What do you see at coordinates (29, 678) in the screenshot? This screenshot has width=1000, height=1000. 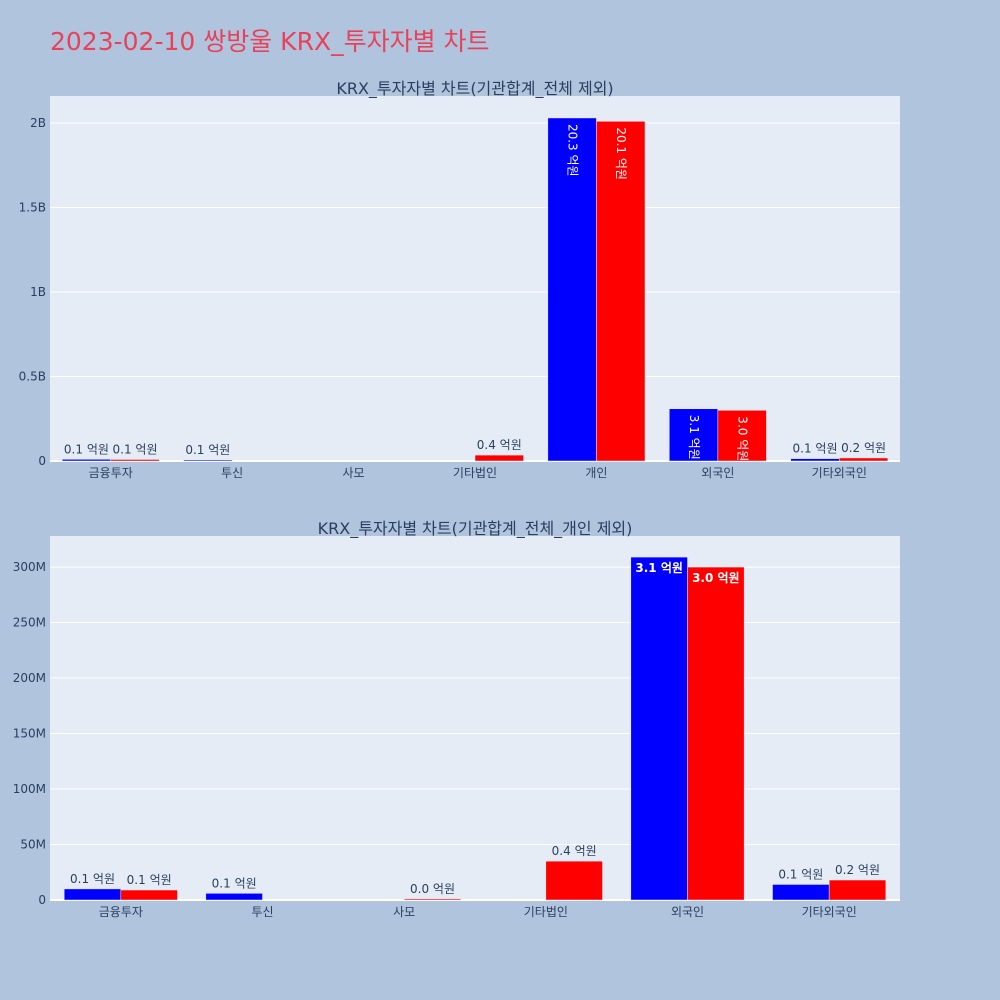 I see `y-tick-label: 200M` at bounding box center [29, 678].